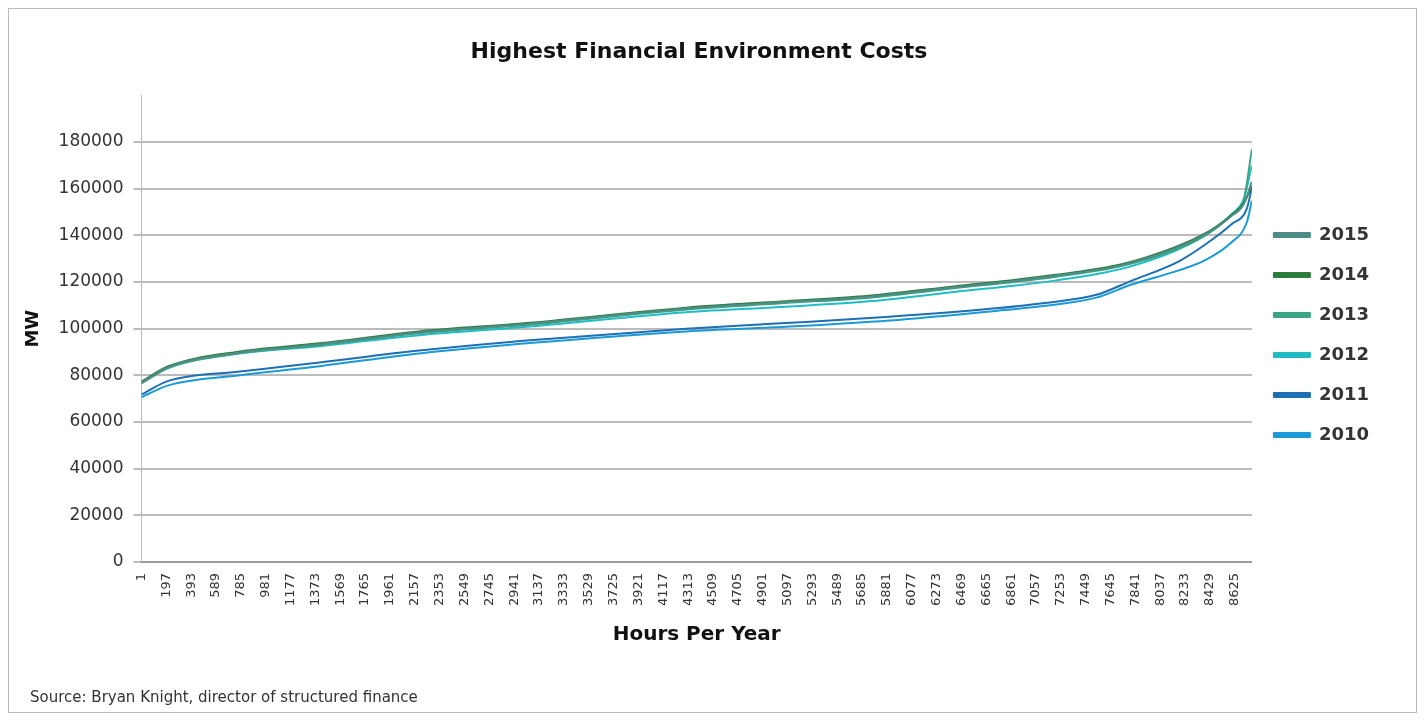  What do you see at coordinates (1159, 589) in the screenshot?
I see `x-tick-label: 8037` at bounding box center [1159, 589].